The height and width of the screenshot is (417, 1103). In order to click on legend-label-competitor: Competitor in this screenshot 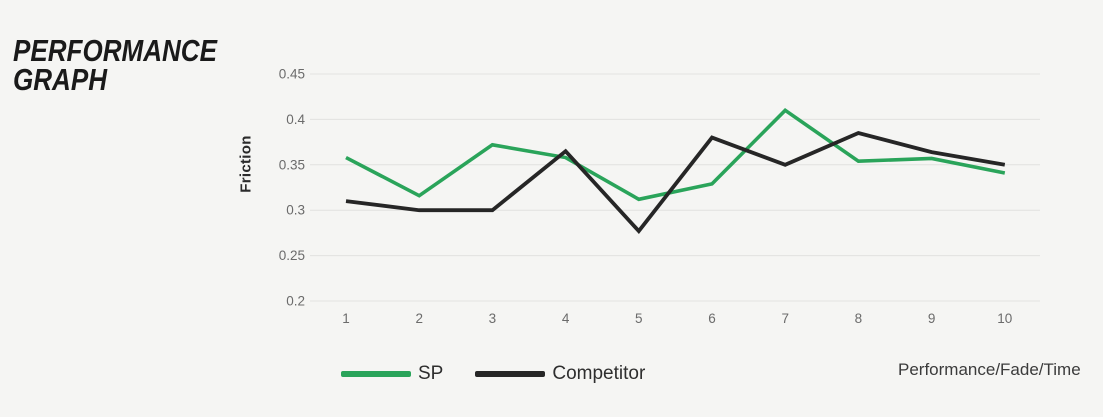, I will do `click(599, 373)`.